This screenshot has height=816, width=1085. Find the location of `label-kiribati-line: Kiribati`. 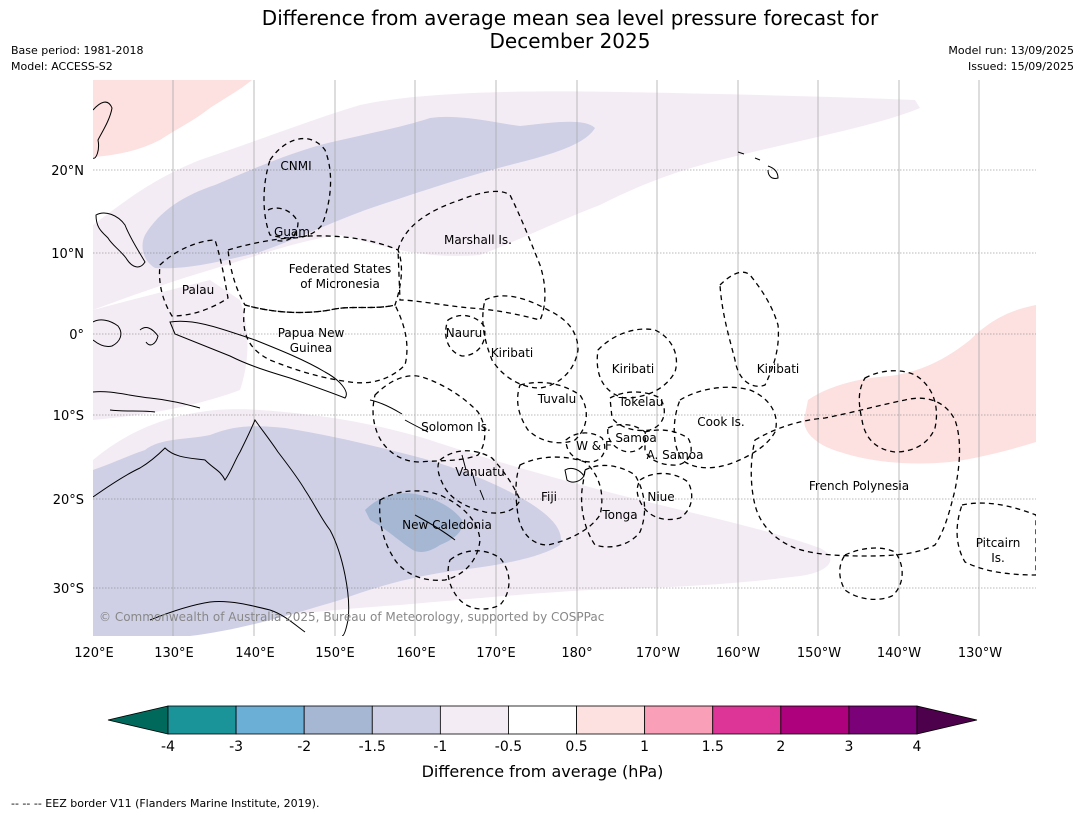

label-kiribati-line: Kiribati is located at coordinates (778, 369).